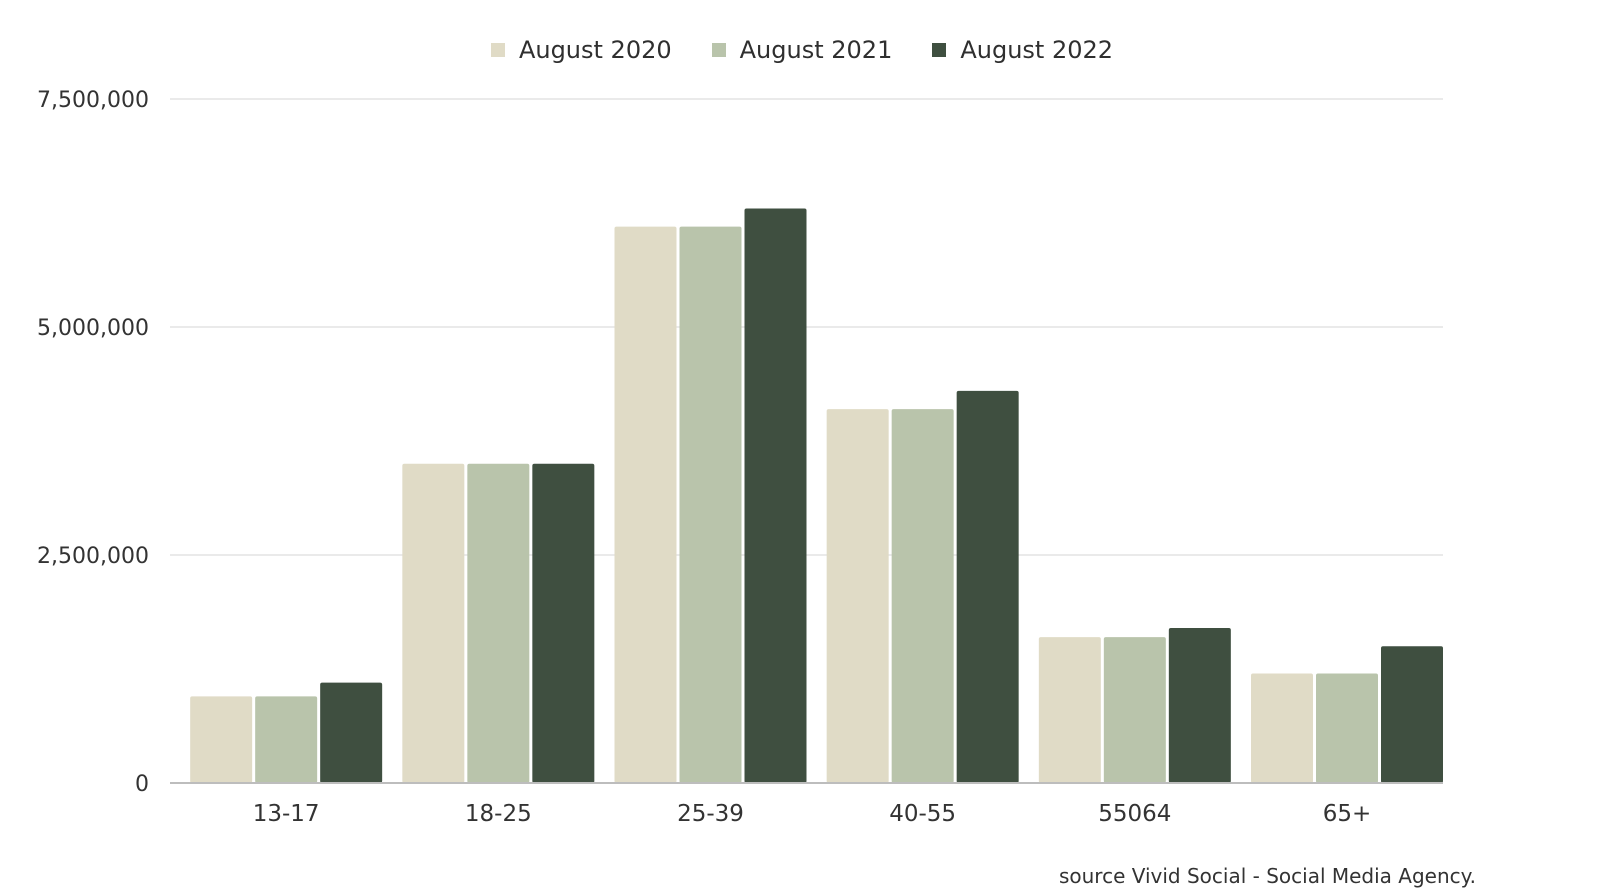  What do you see at coordinates (595, 50) in the screenshot?
I see `legend-label-0: August 2020` at bounding box center [595, 50].